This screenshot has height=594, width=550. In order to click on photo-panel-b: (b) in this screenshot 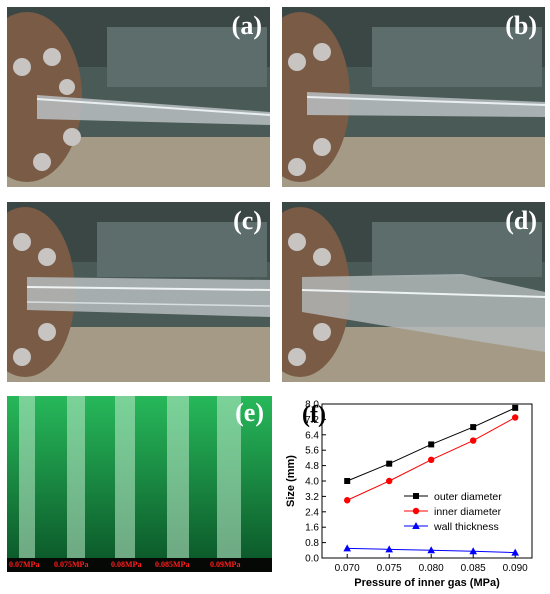, I will do `click(413, 97)`.